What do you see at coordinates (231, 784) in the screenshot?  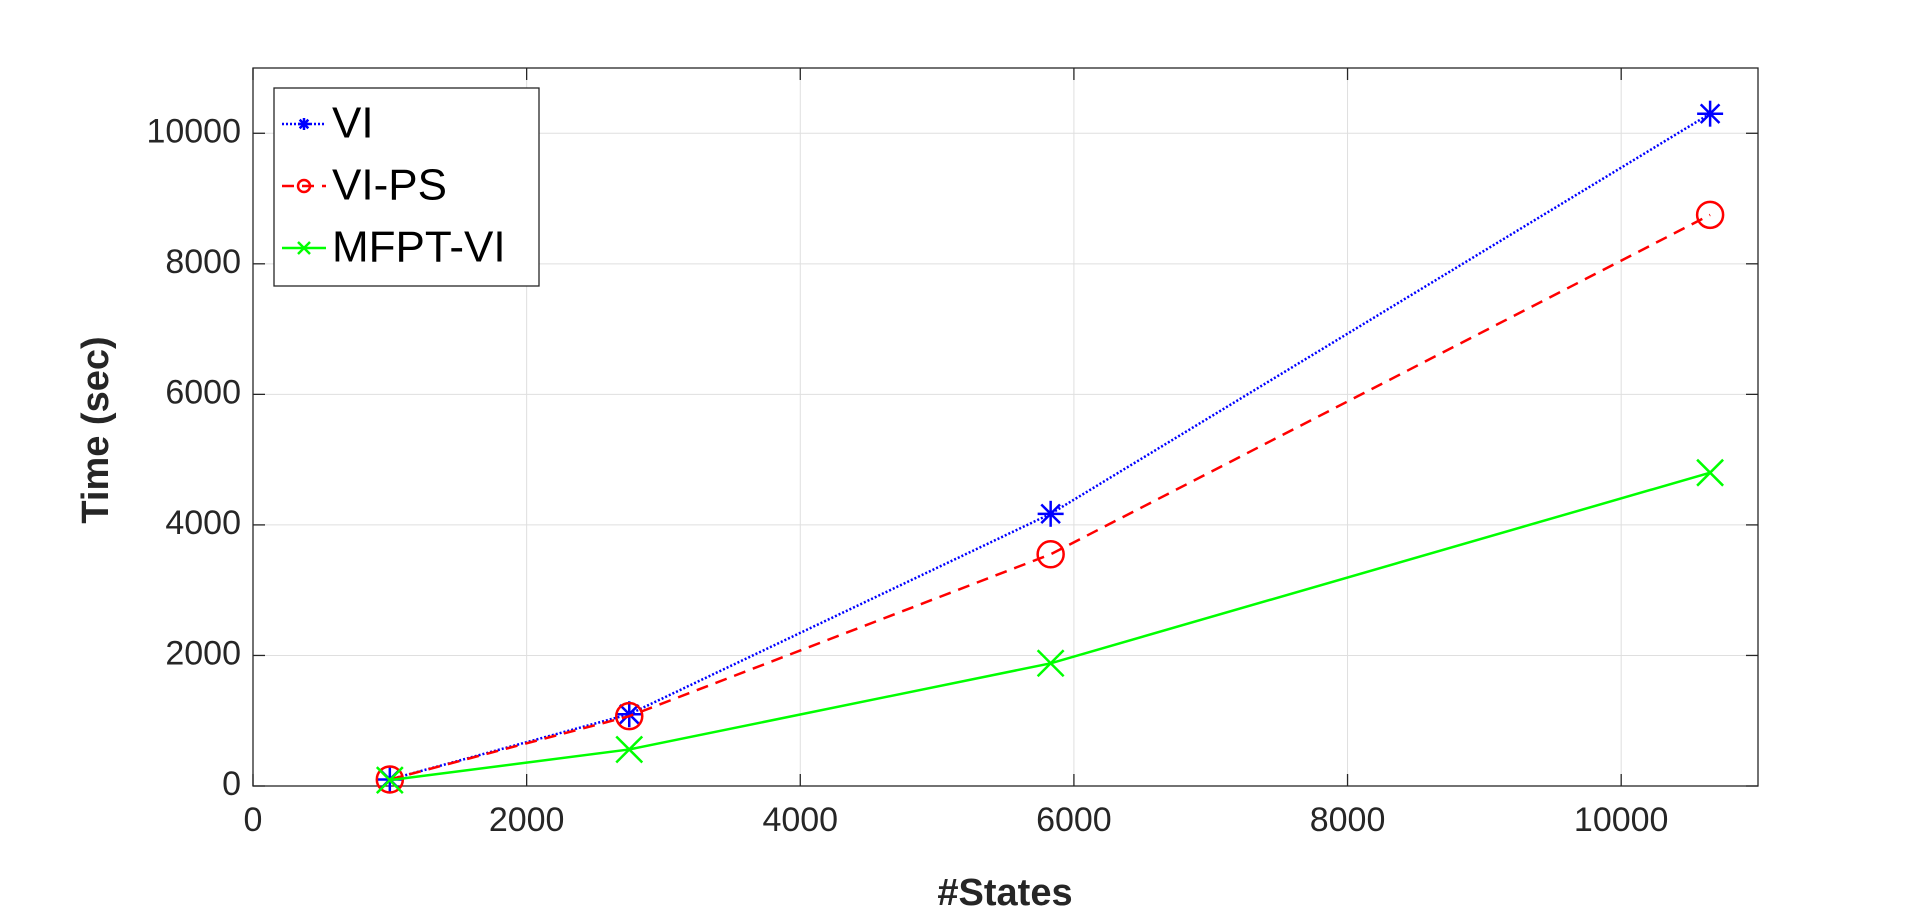 I see `y-tick-label: 0` at bounding box center [231, 784].